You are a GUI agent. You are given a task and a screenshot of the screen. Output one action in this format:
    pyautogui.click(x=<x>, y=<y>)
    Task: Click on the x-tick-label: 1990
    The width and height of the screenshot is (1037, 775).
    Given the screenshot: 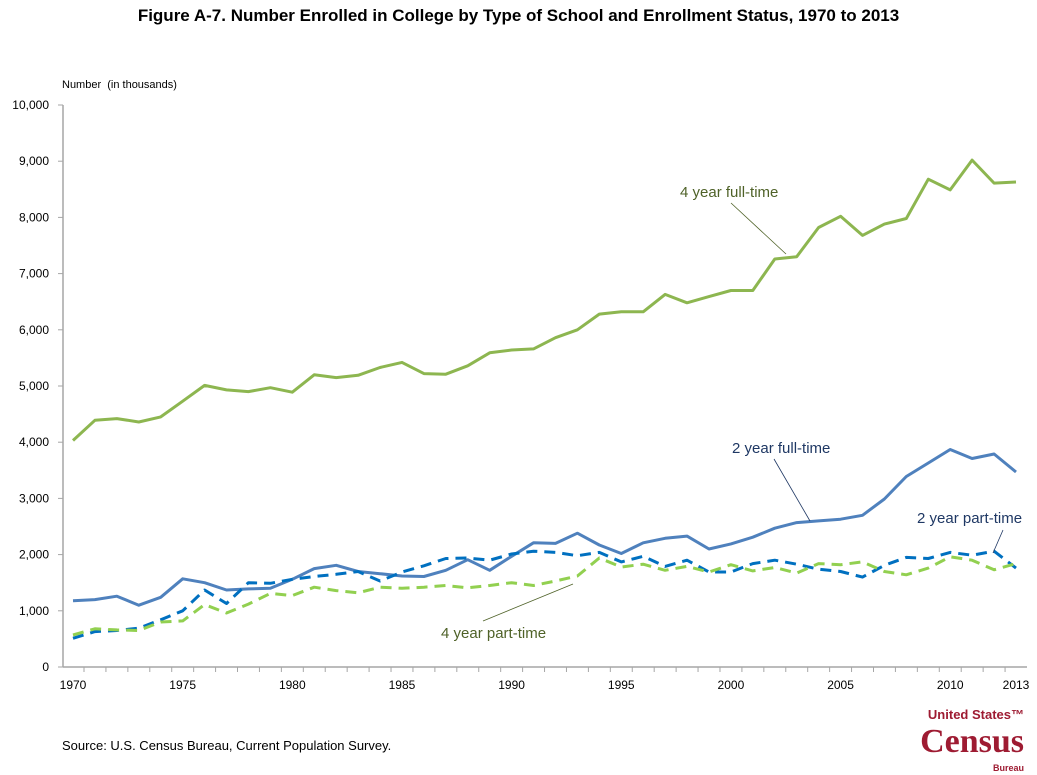 What is the action you would take?
    pyautogui.click(x=511, y=685)
    